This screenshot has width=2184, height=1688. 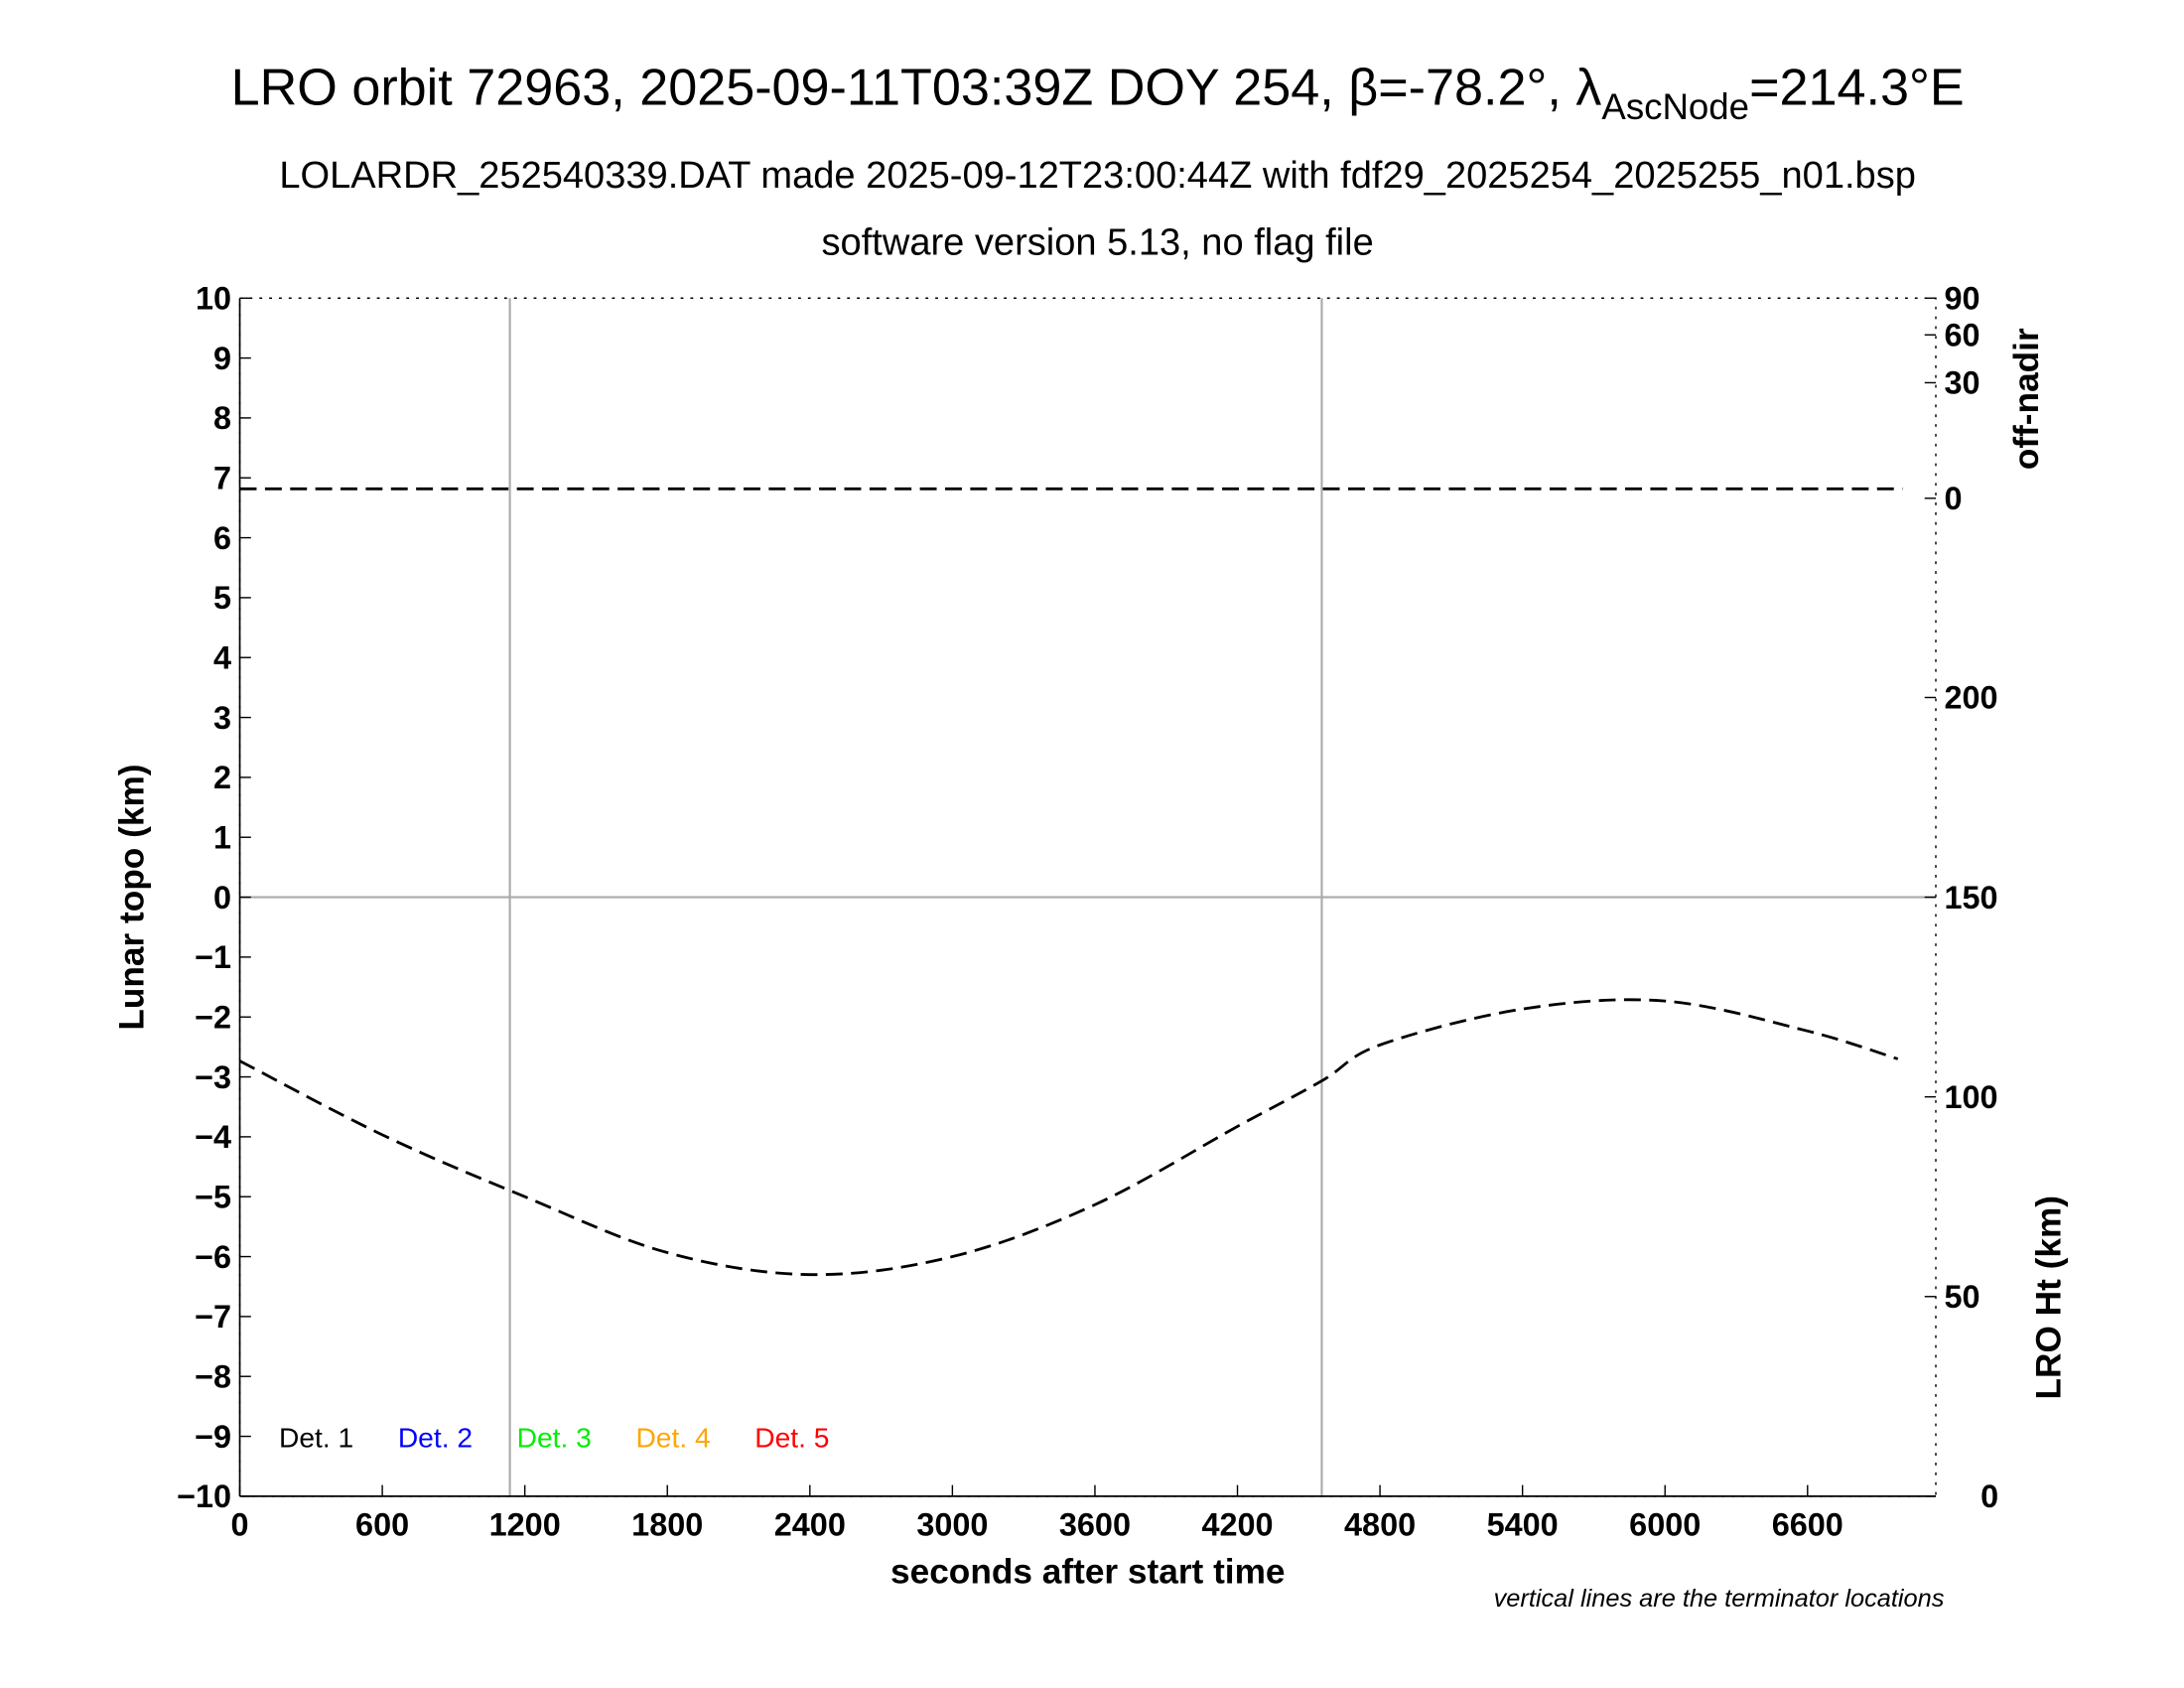 I want to click on legend-item-det-2: Det. 2, so click(x=435, y=1438).